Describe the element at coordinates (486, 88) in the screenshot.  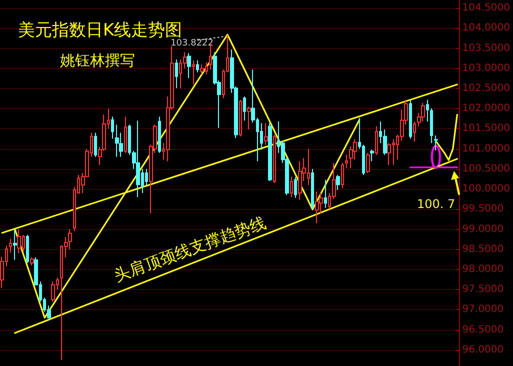
I see `y-tick-label: 102.5000` at that location.